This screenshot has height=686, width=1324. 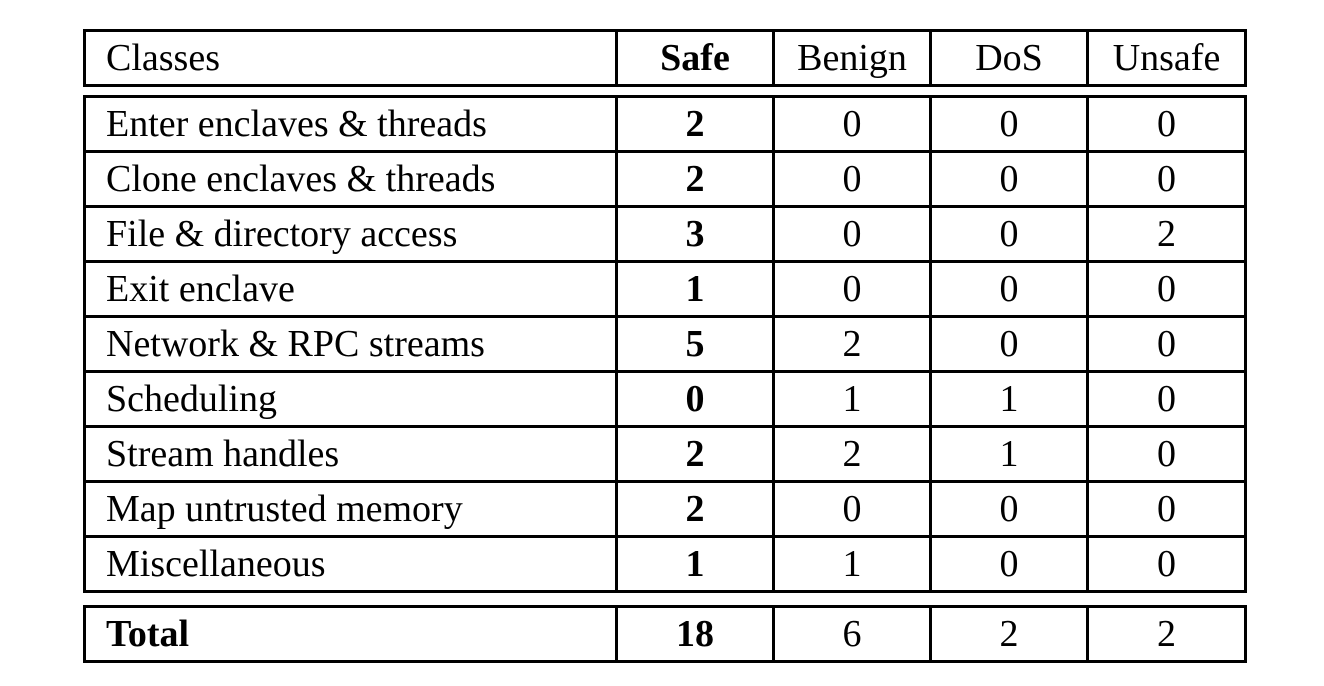 What do you see at coordinates (350, 634) in the screenshot?
I see `total-label: Total` at bounding box center [350, 634].